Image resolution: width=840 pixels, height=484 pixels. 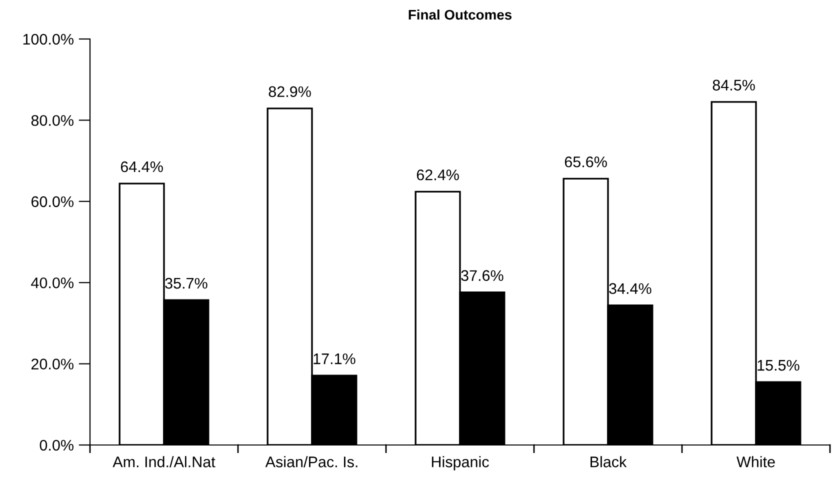 What do you see at coordinates (52, 202) in the screenshot?
I see `y-tick-label: 60.0%` at bounding box center [52, 202].